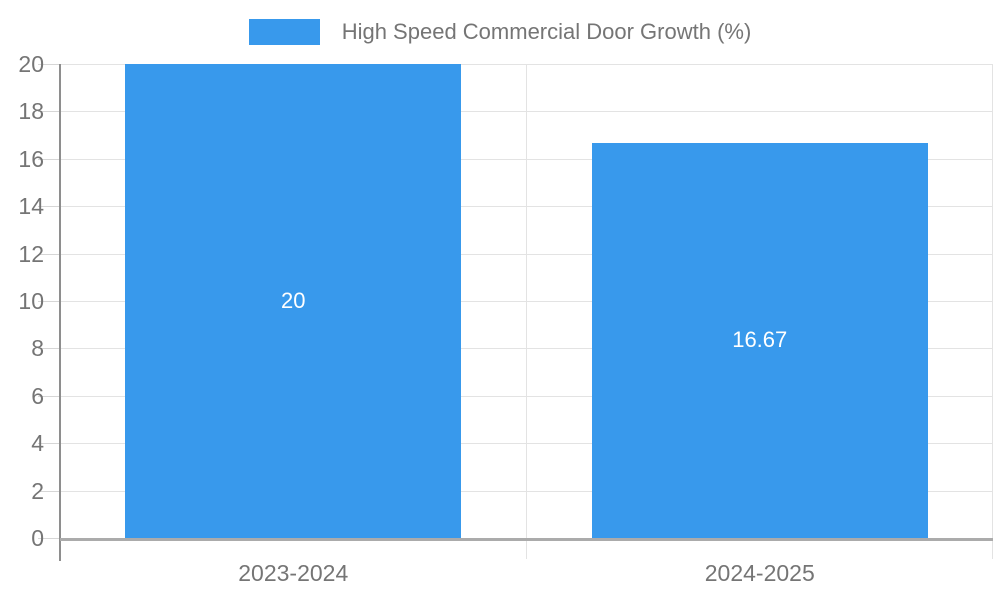  I want to click on y-tick-label: 16, so click(31, 158).